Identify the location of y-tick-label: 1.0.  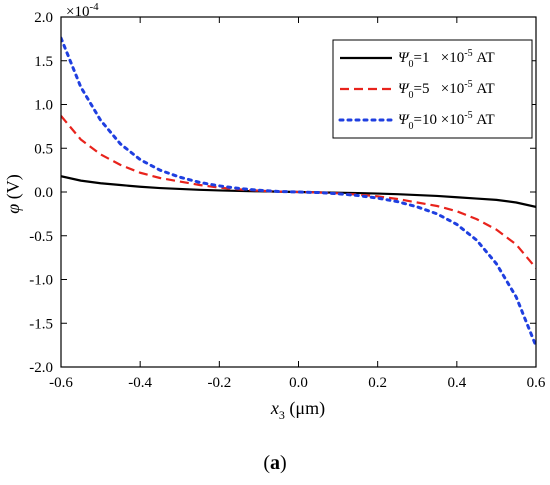
(43, 106).